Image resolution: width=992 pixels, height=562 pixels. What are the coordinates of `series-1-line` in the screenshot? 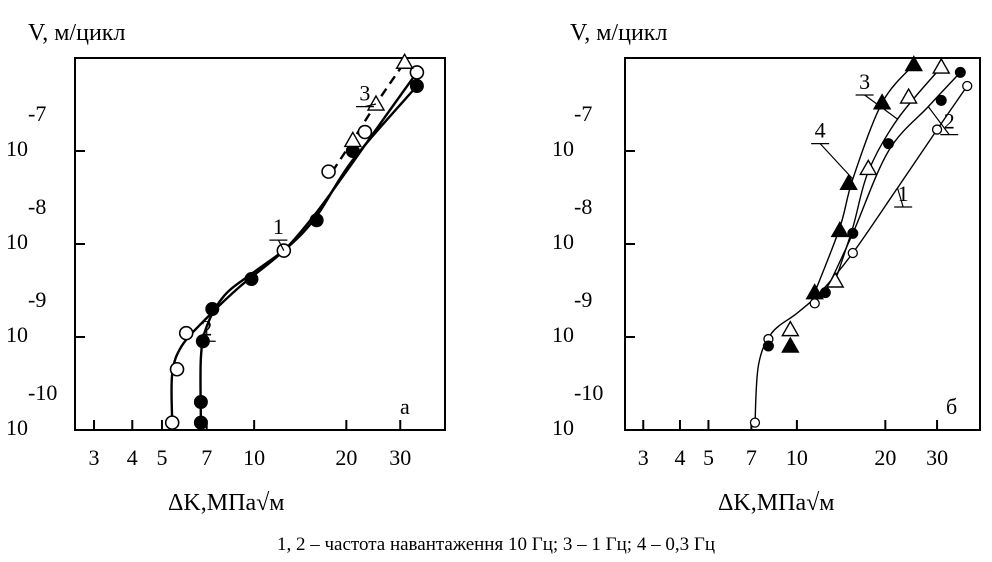 It's located at (861, 254).